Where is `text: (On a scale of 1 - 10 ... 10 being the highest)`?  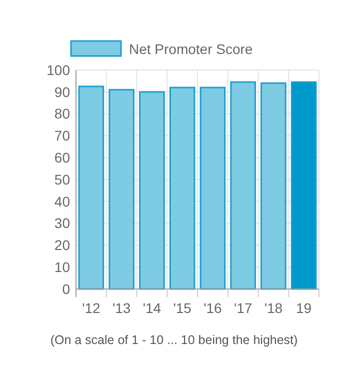
text: (On a scale of 1 - 10 ... 10 being the highest) is located at coordinates (174, 340).